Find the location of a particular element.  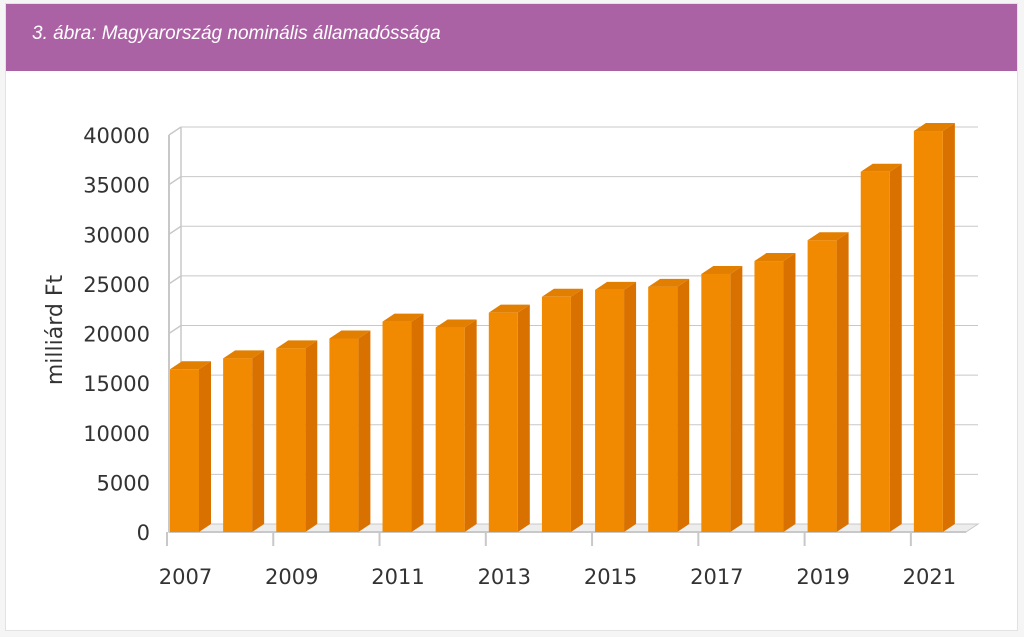

y-axis-label: milliárd Ft is located at coordinates (55, 330).